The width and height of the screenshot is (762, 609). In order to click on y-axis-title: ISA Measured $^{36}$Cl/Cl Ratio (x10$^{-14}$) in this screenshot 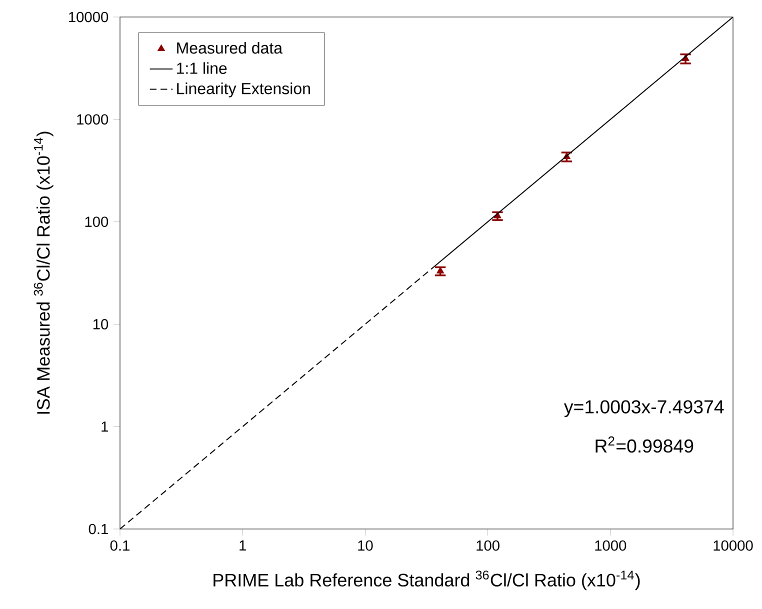, I will do `click(44, 273)`.